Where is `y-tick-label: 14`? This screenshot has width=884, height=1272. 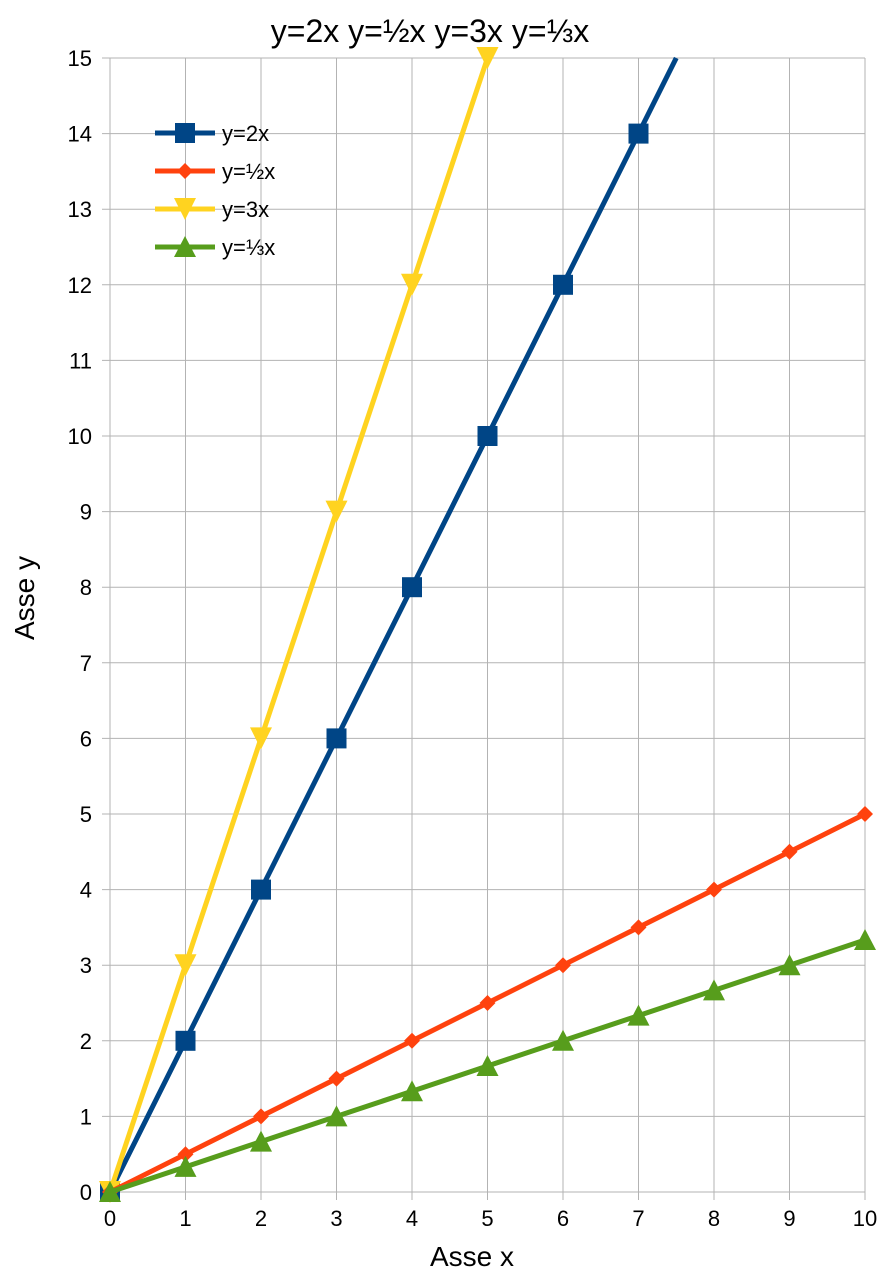 y-tick-label: 14 is located at coordinates (80, 134).